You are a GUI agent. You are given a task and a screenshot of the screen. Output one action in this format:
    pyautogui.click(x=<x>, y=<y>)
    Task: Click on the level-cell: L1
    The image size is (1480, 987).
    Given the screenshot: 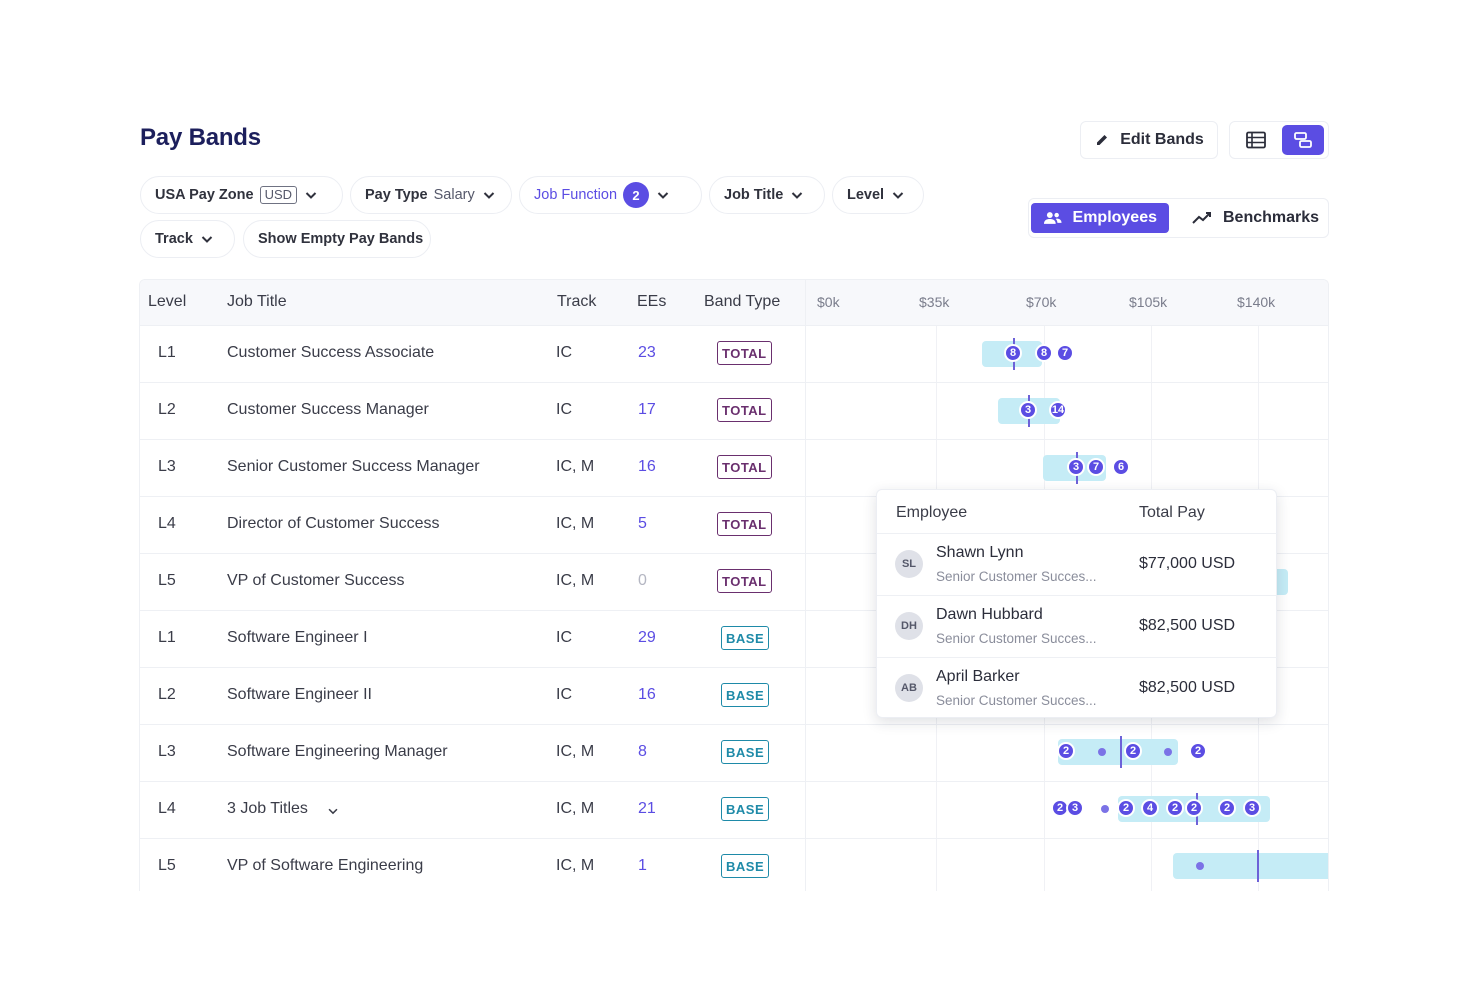 What is the action you would take?
    pyautogui.click(x=167, y=352)
    